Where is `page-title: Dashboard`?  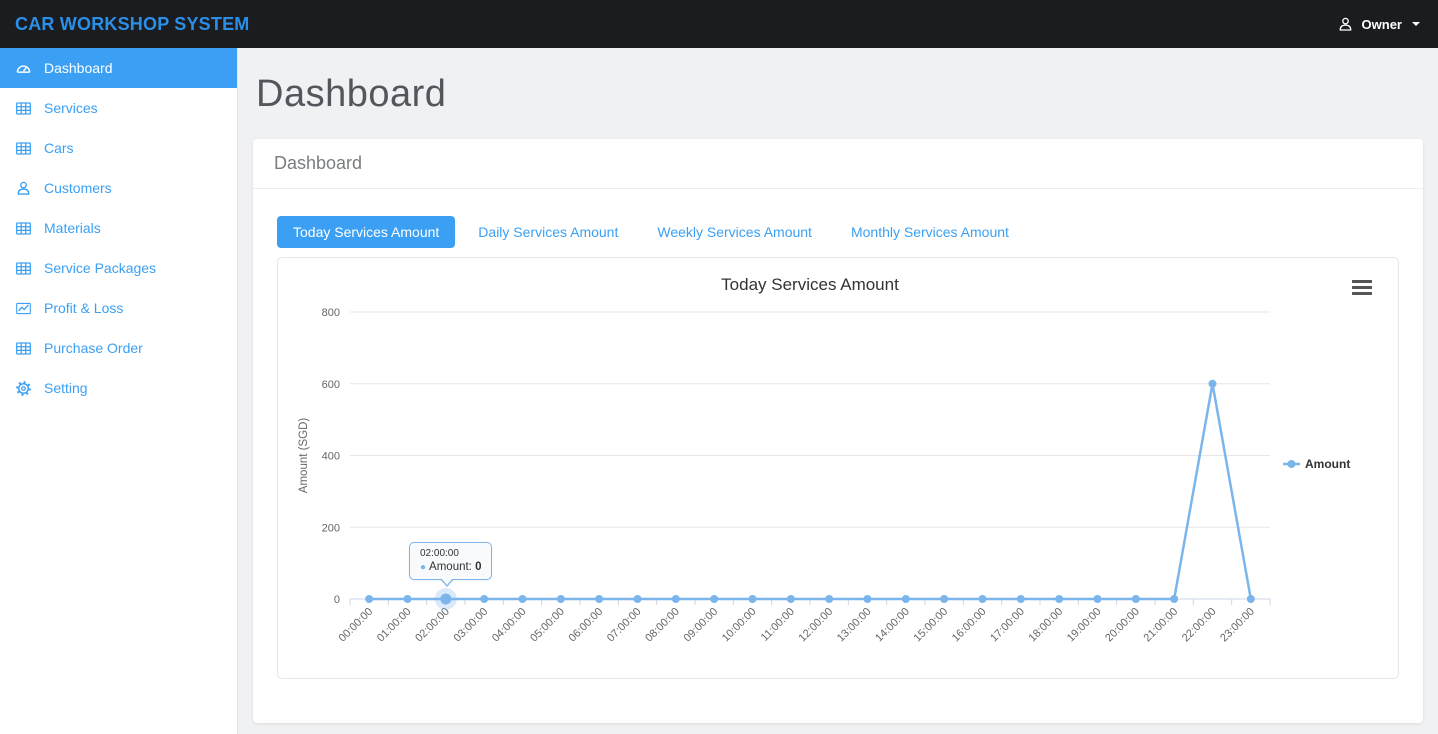 page-title: Dashboard is located at coordinates (351, 94).